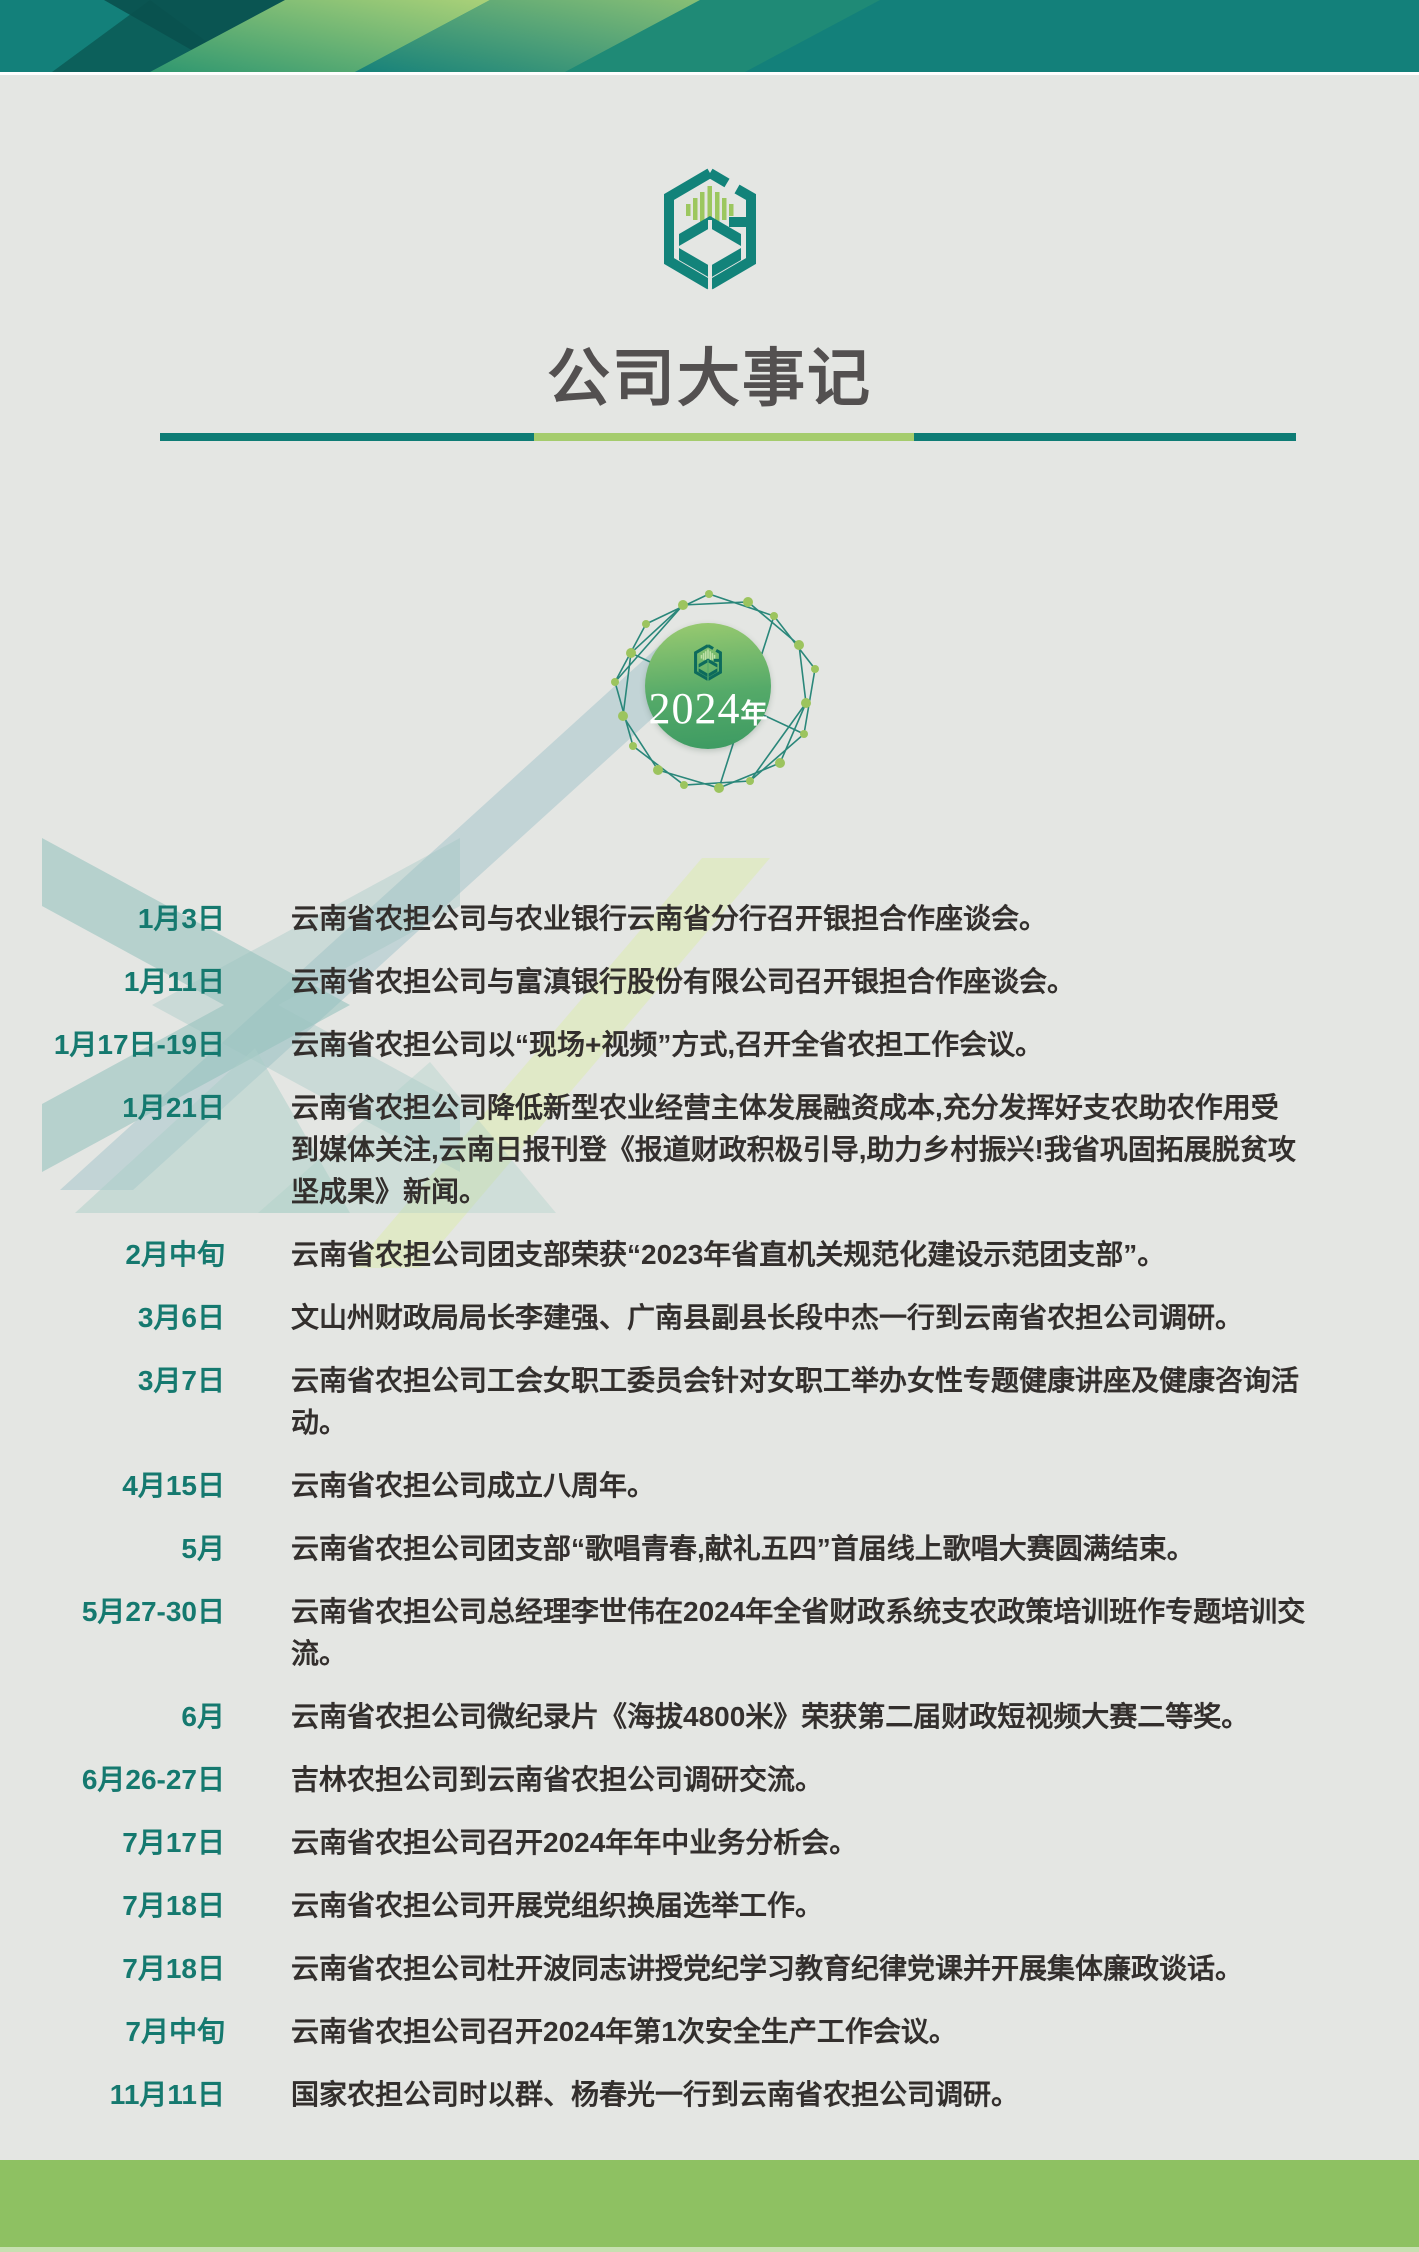 The width and height of the screenshot is (1419, 2252). I want to click on timeline-event-row: 7月18日 云南省农担公司杜开波同志讲授党纪学习教育纪律党课并开展集体廉政谈话。, so click(709, 1969).